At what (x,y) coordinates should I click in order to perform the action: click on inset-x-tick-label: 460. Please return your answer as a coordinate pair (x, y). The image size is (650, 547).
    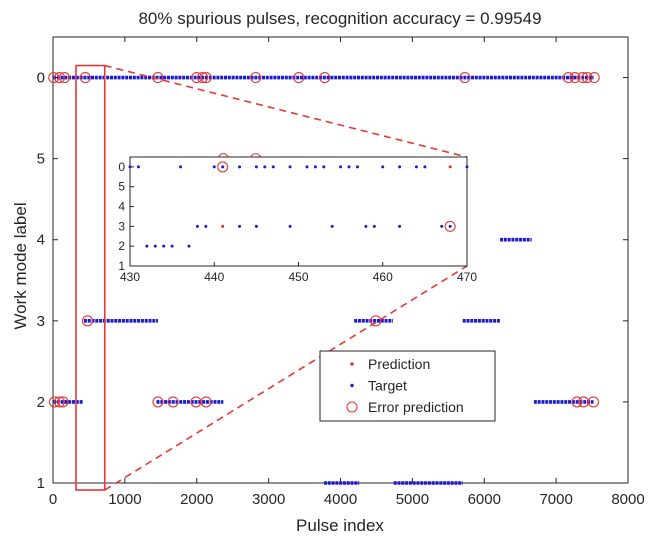
    Looking at the image, I should click on (383, 277).